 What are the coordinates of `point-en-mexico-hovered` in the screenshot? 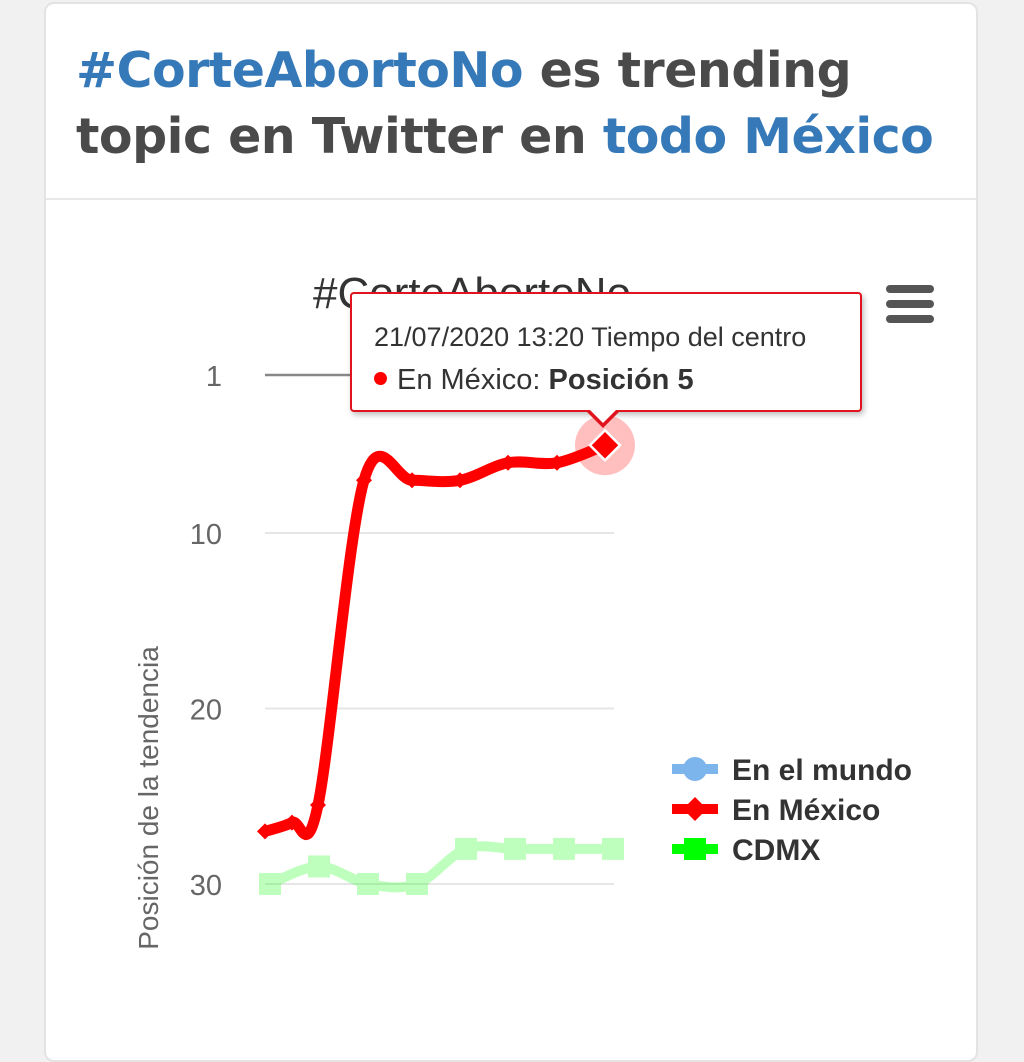 It's located at (605, 445).